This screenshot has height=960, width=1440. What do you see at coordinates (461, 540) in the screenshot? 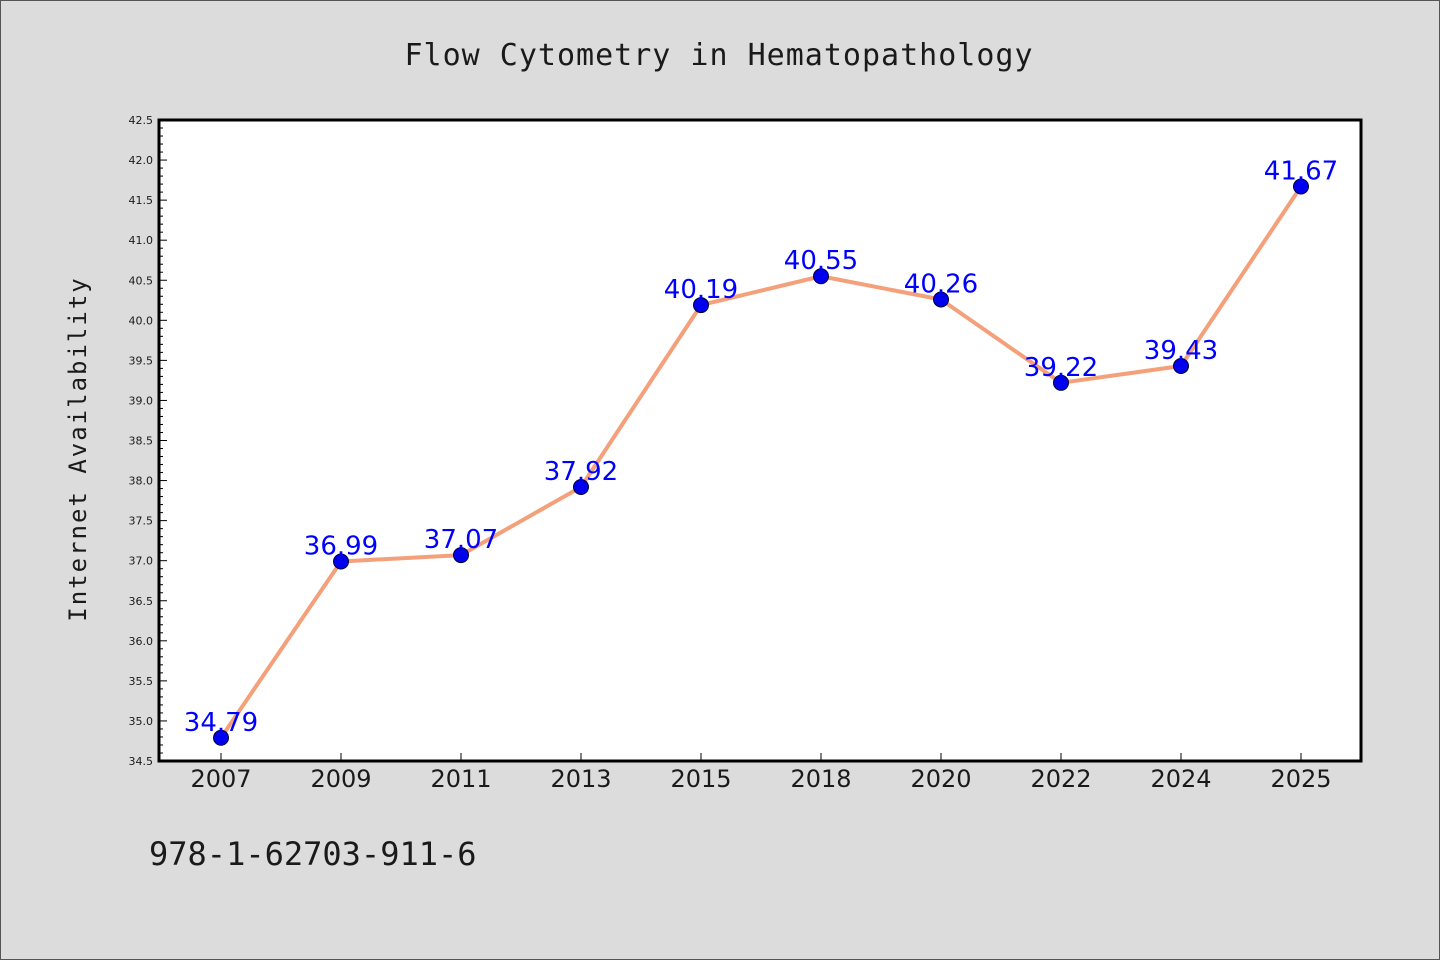
I see `data-label: 37.07` at bounding box center [461, 540].